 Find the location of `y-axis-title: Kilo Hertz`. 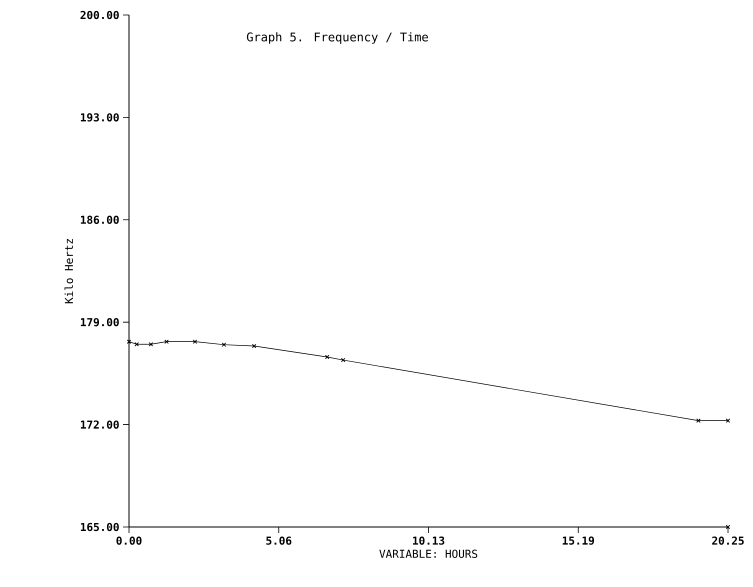

y-axis-title: Kilo Hertz is located at coordinates (69, 271).